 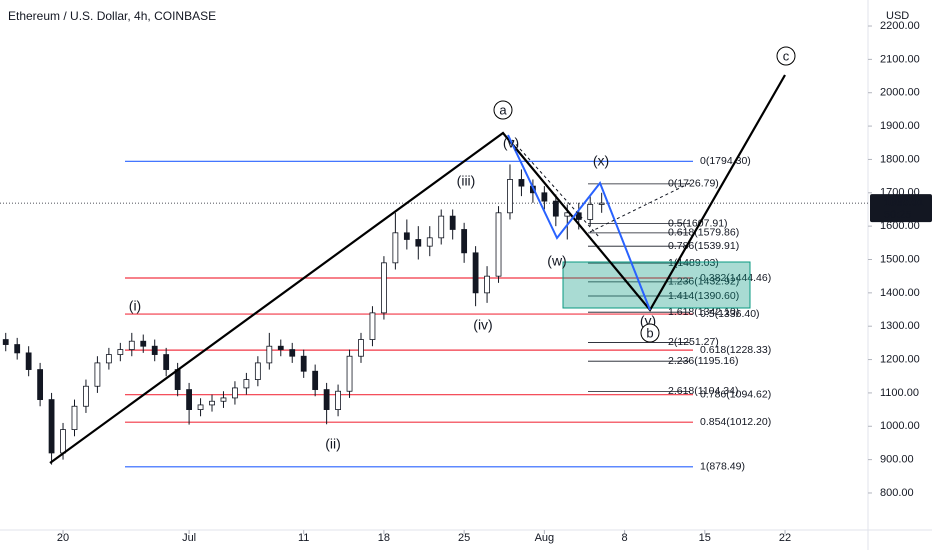 What do you see at coordinates (904, 203) in the screenshot?
I see `price-tag-value: 1669.01` at bounding box center [904, 203].